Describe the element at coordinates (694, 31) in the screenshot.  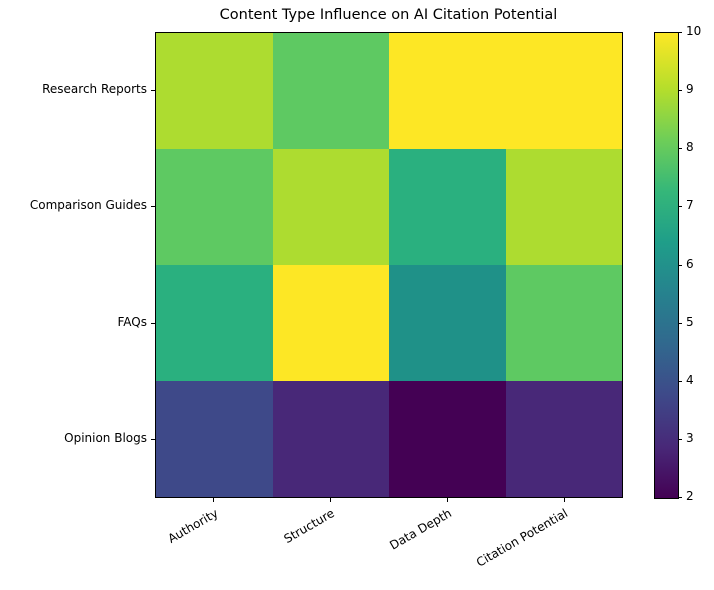
I see `colorbar-tick-label: 10` at that location.